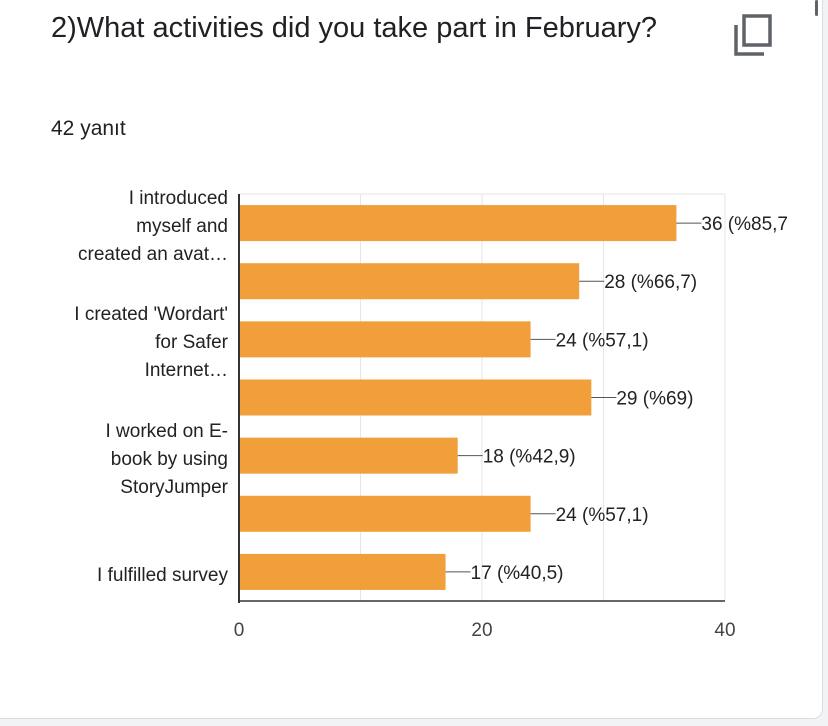  I want to click on value-label: 17 (%40,5), so click(517, 573).